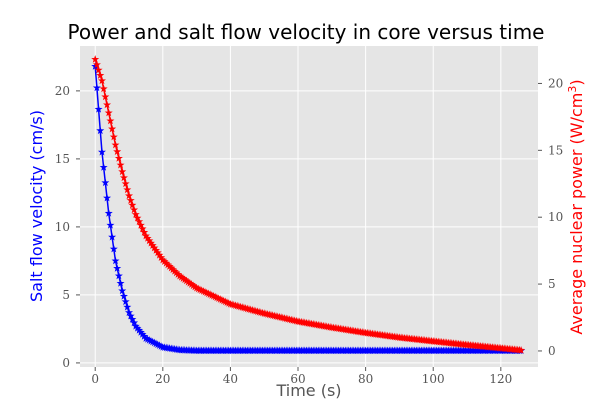 The height and width of the screenshot is (400, 600). Describe the element at coordinates (552, 284) in the screenshot. I see `y-right-tick-label: 5` at that location.